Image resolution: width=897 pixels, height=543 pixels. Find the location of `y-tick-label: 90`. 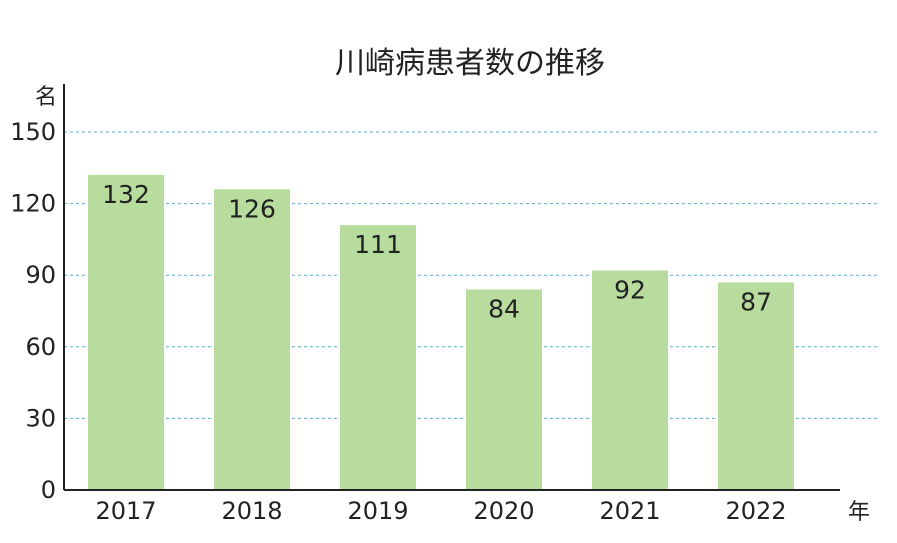

y-tick-label: 90 is located at coordinates (40, 275).